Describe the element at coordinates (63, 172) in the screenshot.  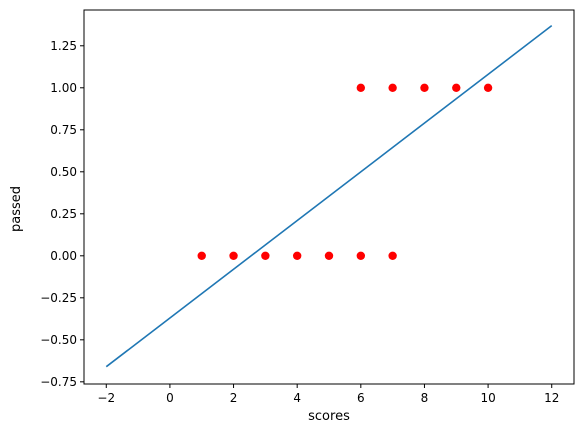
I see `y-tick-label: 0.50` at that location.